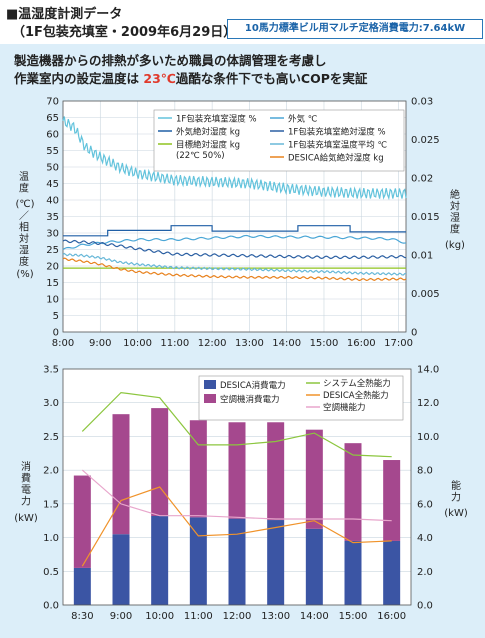  Describe the element at coordinates (24, 238) in the screenshot. I see `chart1-y-left-label-b-char: 対` at that location.